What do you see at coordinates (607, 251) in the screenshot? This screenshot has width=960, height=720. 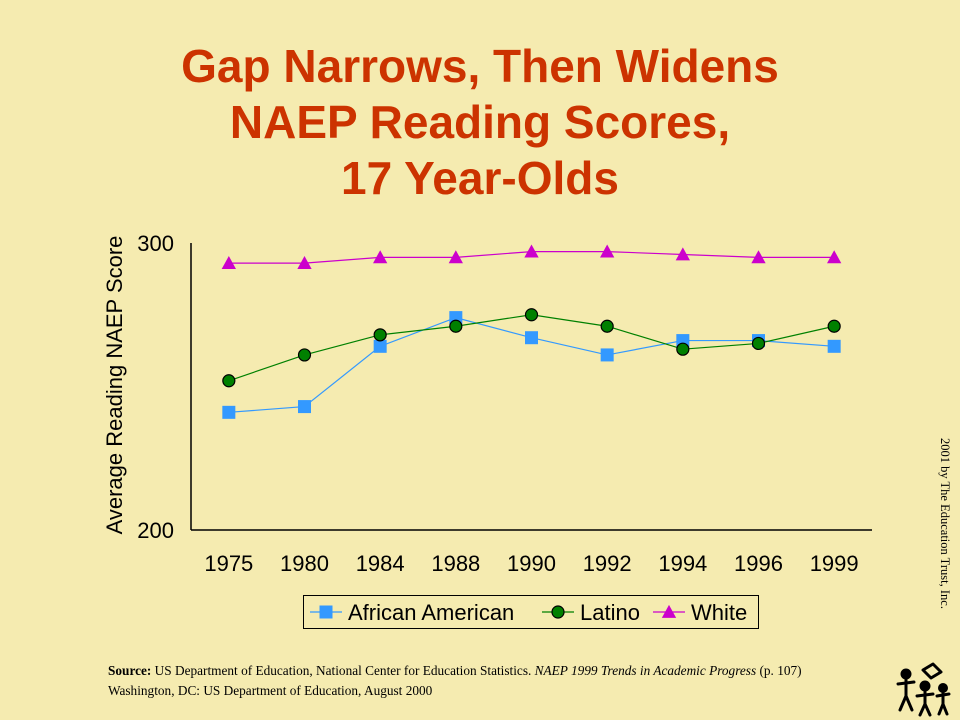 I see `data-point-white-1992` at bounding box center [607, 251].